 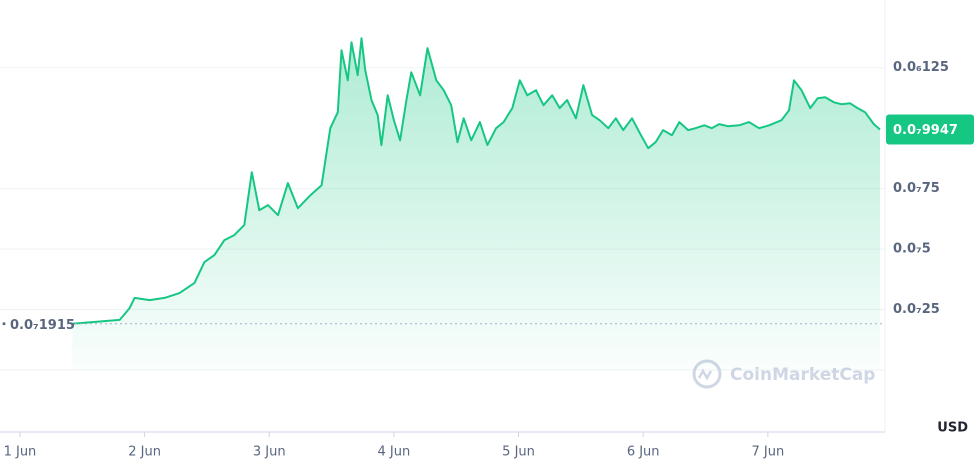 What do you see at coordinates (42, 325) in the screenshot?
I see `start-label: 0.0₇1915` at bounding box center [42, 325].